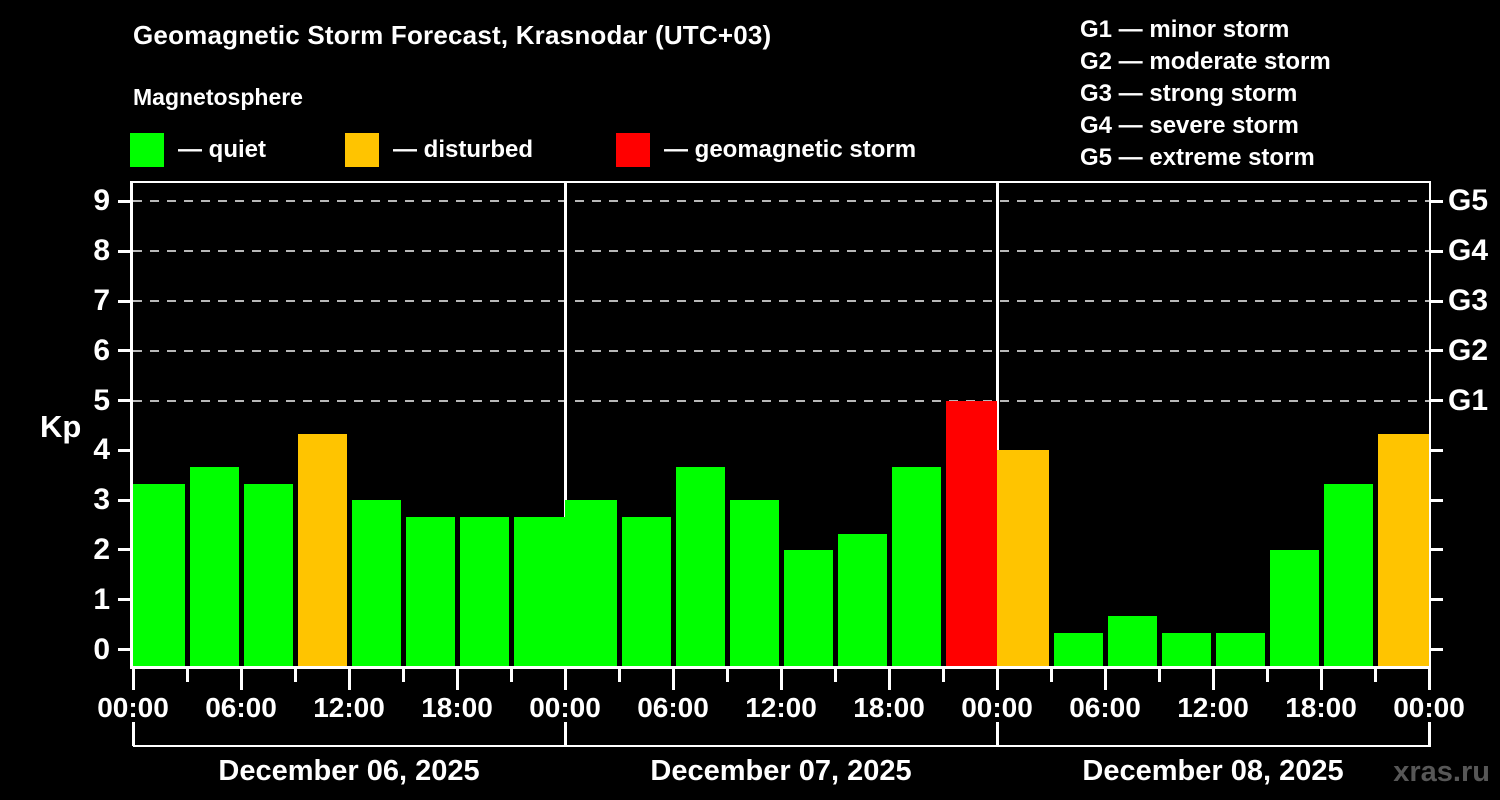  Describe the element at coordinates (101, 549) in the screenshot. I see `y-tick-label-2: 2` at that location.